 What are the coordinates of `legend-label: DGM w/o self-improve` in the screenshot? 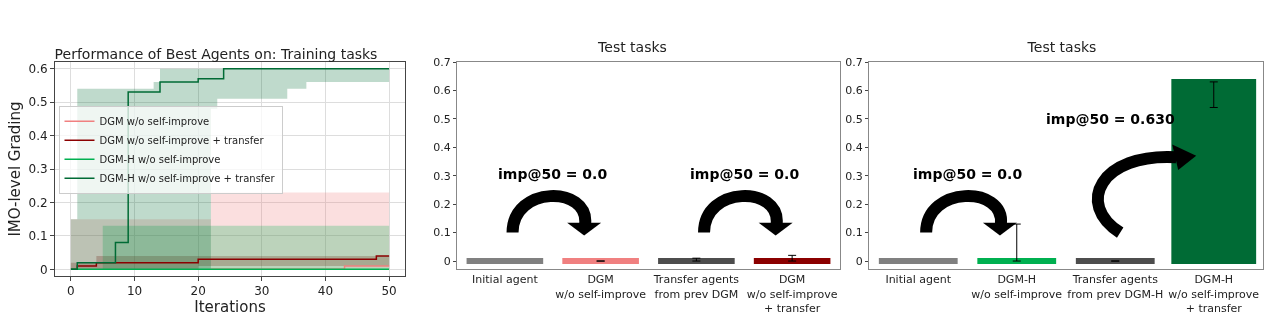 It's located at (154, 122).